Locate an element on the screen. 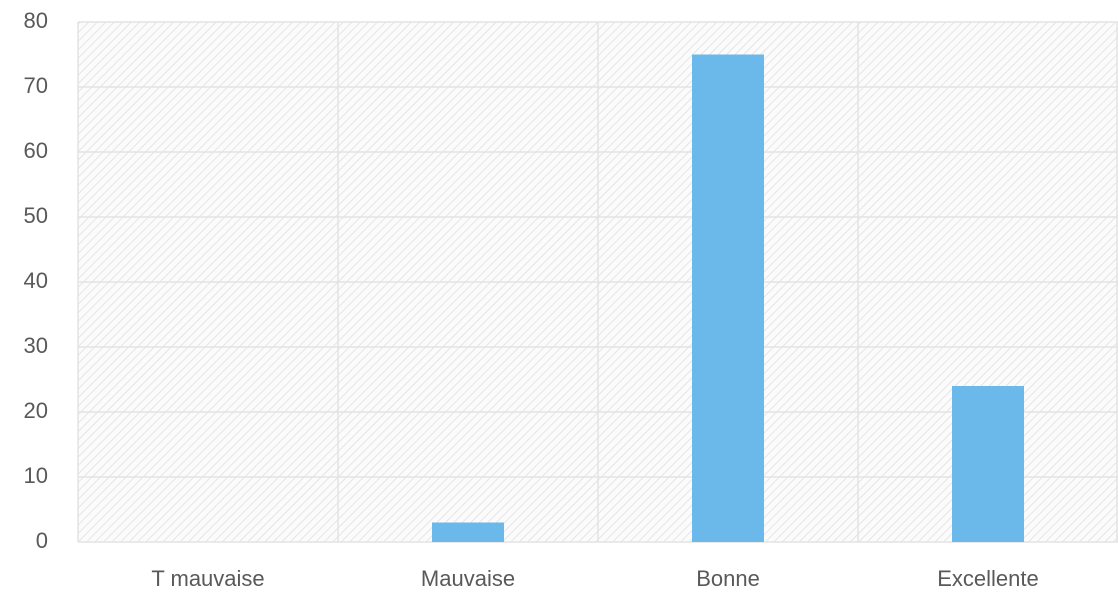 The image size is (1118, 595). y-tick-label: 10 is located at coordinates (36, 475).